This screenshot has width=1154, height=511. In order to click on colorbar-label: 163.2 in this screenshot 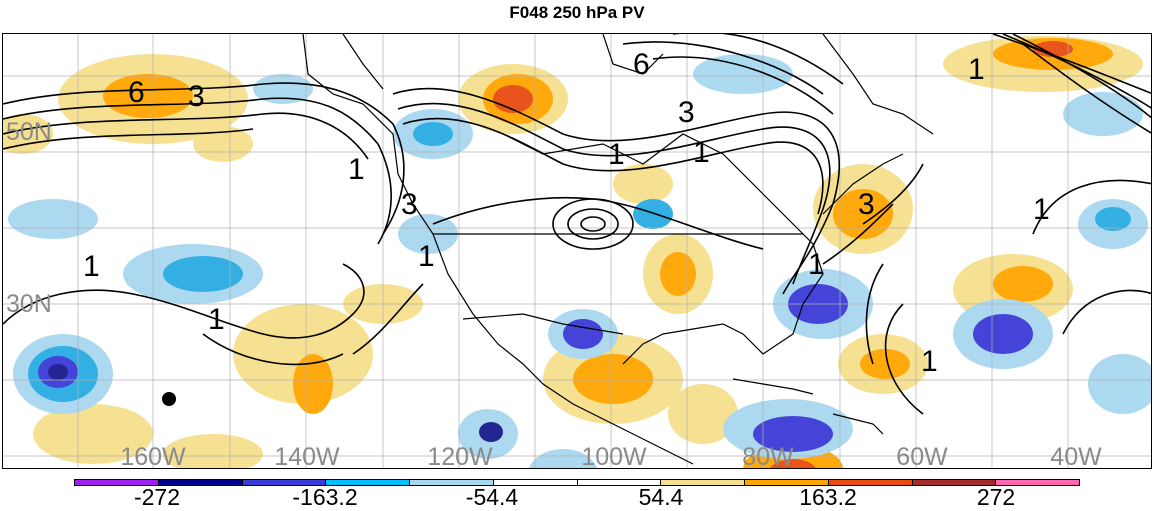, I will do `click(828, 497)`.